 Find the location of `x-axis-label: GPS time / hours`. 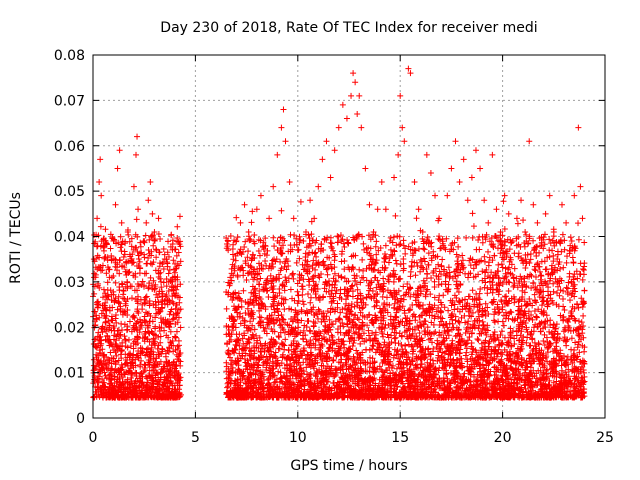

x-axis-label: GPS time / hours is located at coordinates (348, 466).